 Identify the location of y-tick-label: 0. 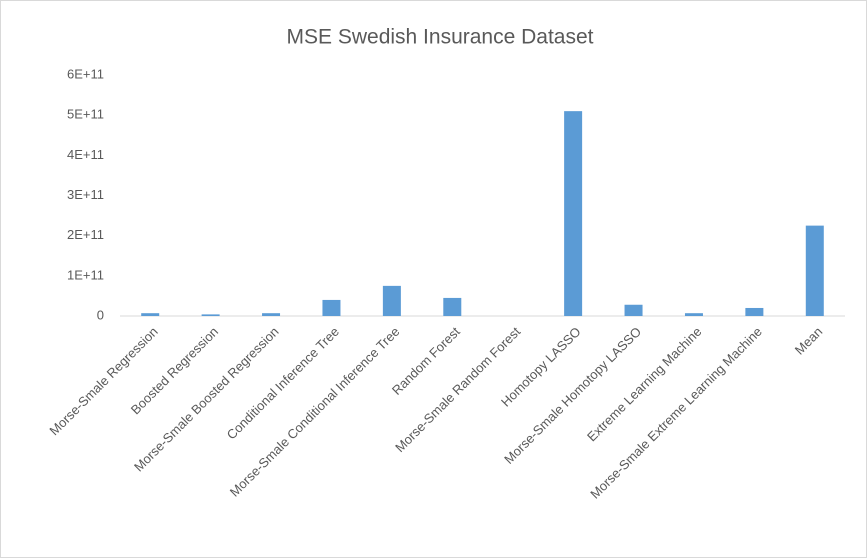
(100, 314).